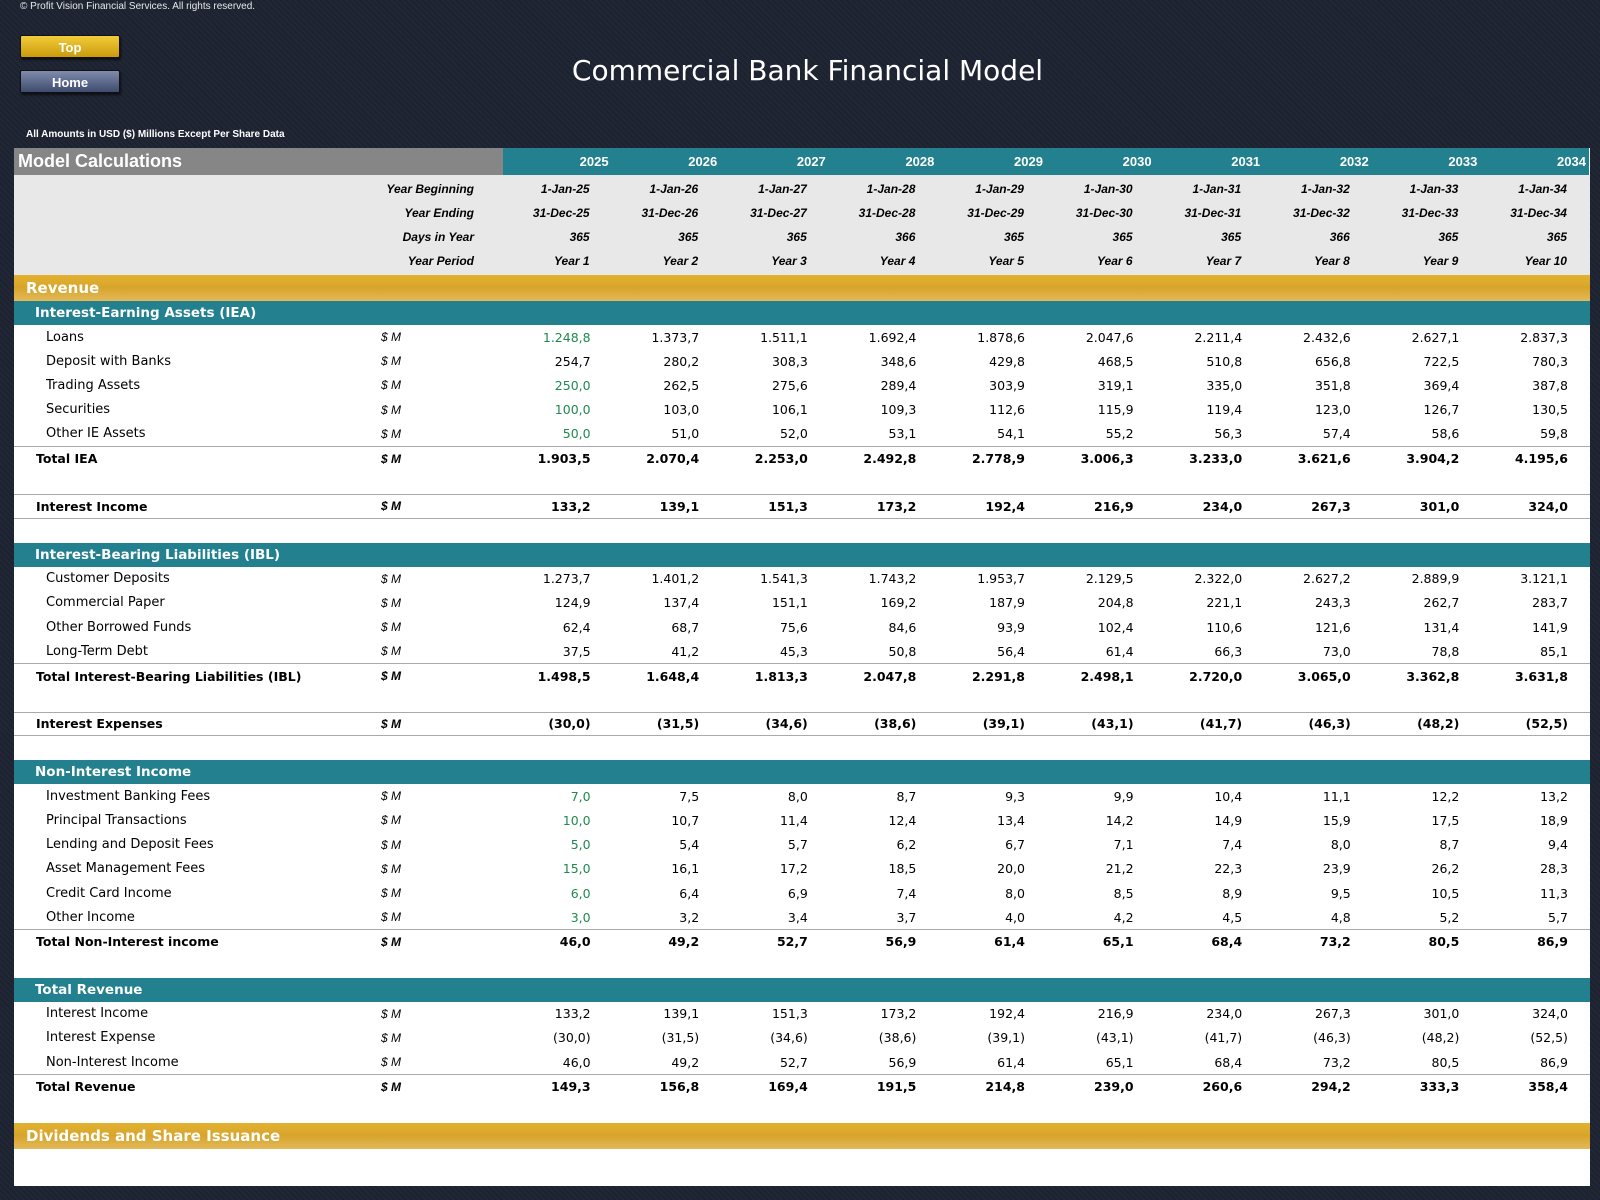 This screenshot has width=1600, height=1200. I want to click on value-cell: (48,2), so click(1438, 724).